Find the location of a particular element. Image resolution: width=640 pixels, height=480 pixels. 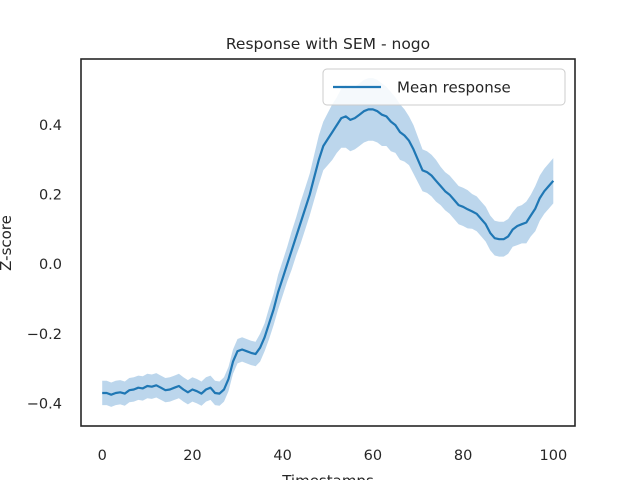

x-tick-label: 80 is located at coordinates (463, 456).